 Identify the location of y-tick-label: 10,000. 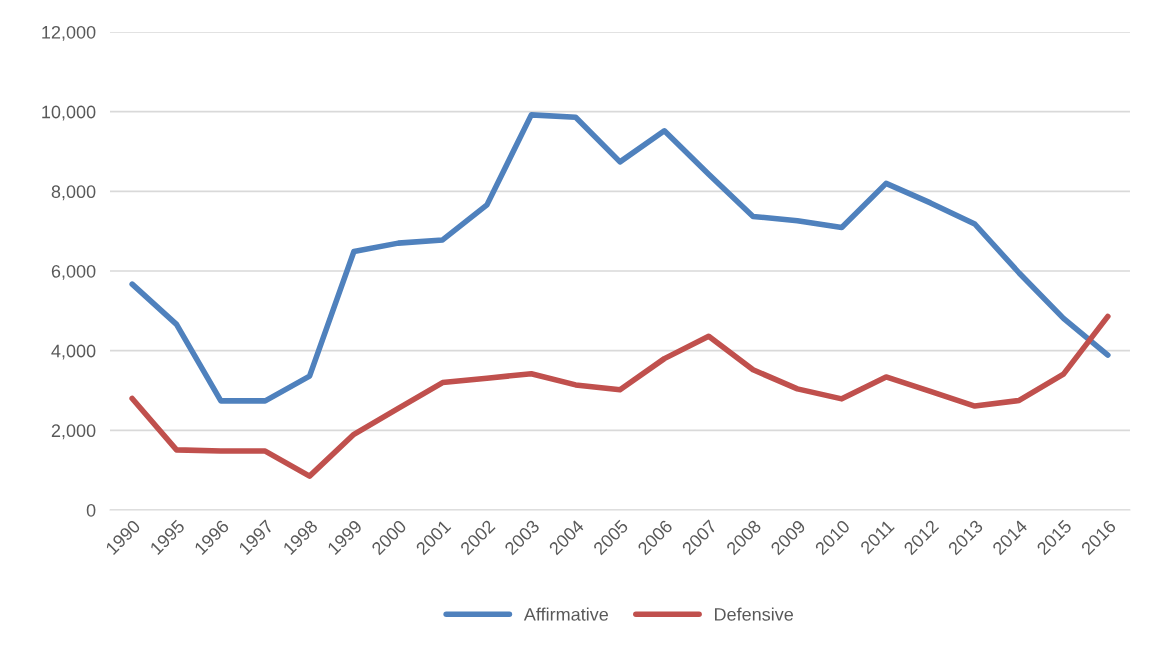
(69, 113).